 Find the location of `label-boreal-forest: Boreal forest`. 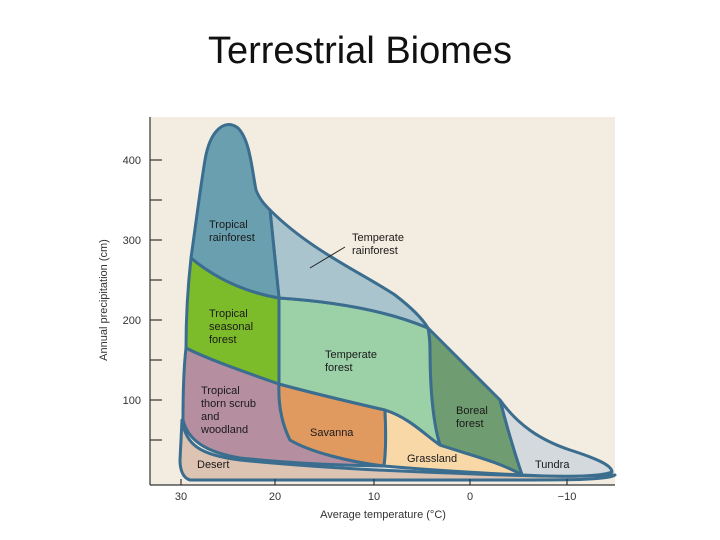

label-boreal-forest: Boreal forest is located at coordinates (473, 417).